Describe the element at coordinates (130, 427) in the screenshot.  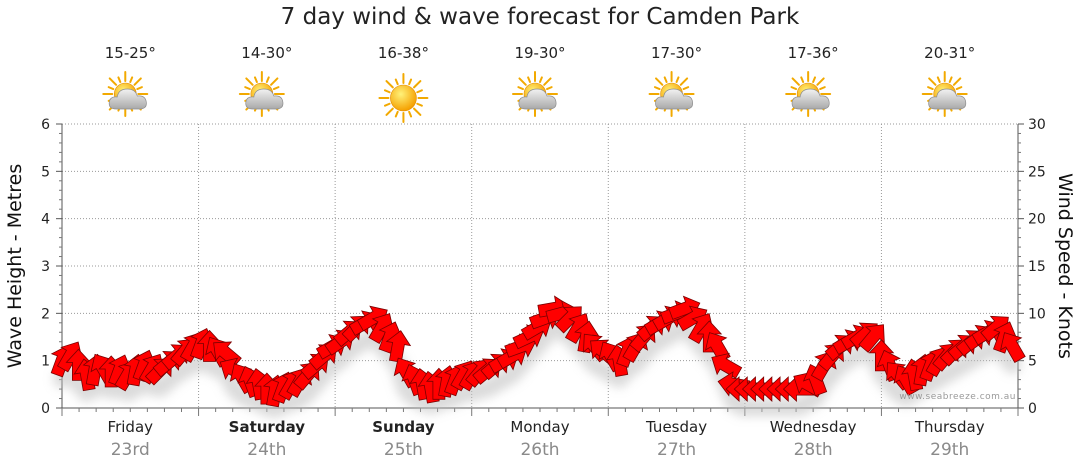
I see `day-name: Friday` at that location.